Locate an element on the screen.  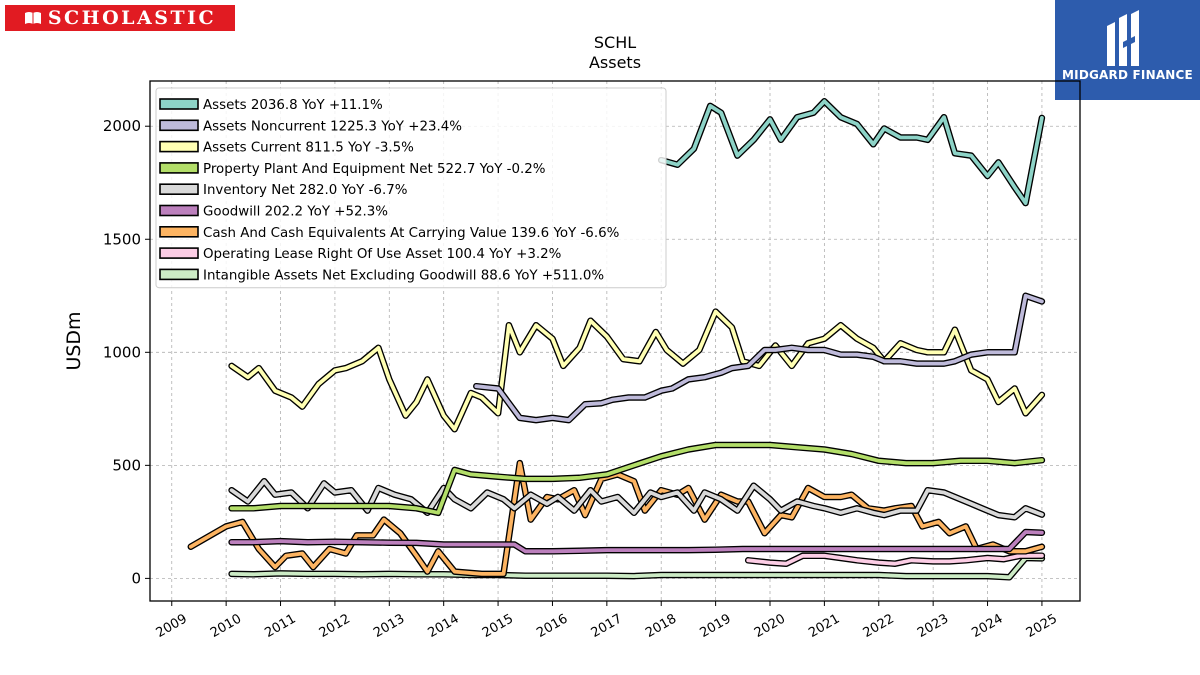
x-tick-label: 2018 is located at coordinates (661, 626).